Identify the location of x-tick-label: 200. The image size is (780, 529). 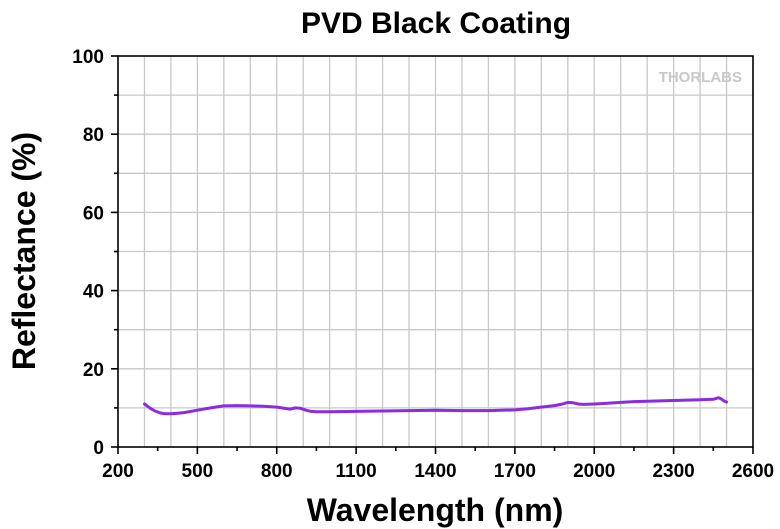
(118, 471).